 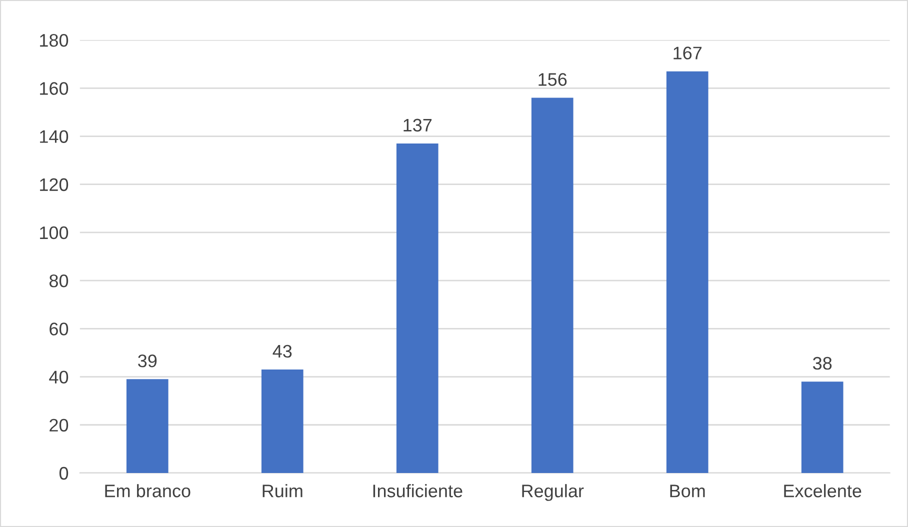 What do you see at coordinates (58, 377) in the screenshot?
I see `y-tick-label: 40` at bounding box center [58, 377].